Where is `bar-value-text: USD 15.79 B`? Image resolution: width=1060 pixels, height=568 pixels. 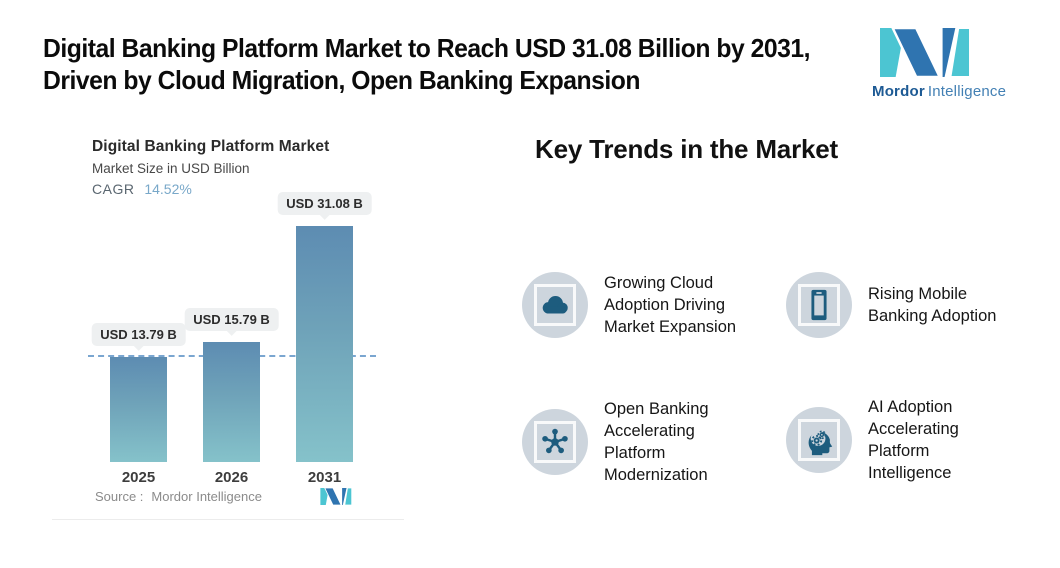 bar-value-text: USD 15.79 B is located at coordinates (231, 319).